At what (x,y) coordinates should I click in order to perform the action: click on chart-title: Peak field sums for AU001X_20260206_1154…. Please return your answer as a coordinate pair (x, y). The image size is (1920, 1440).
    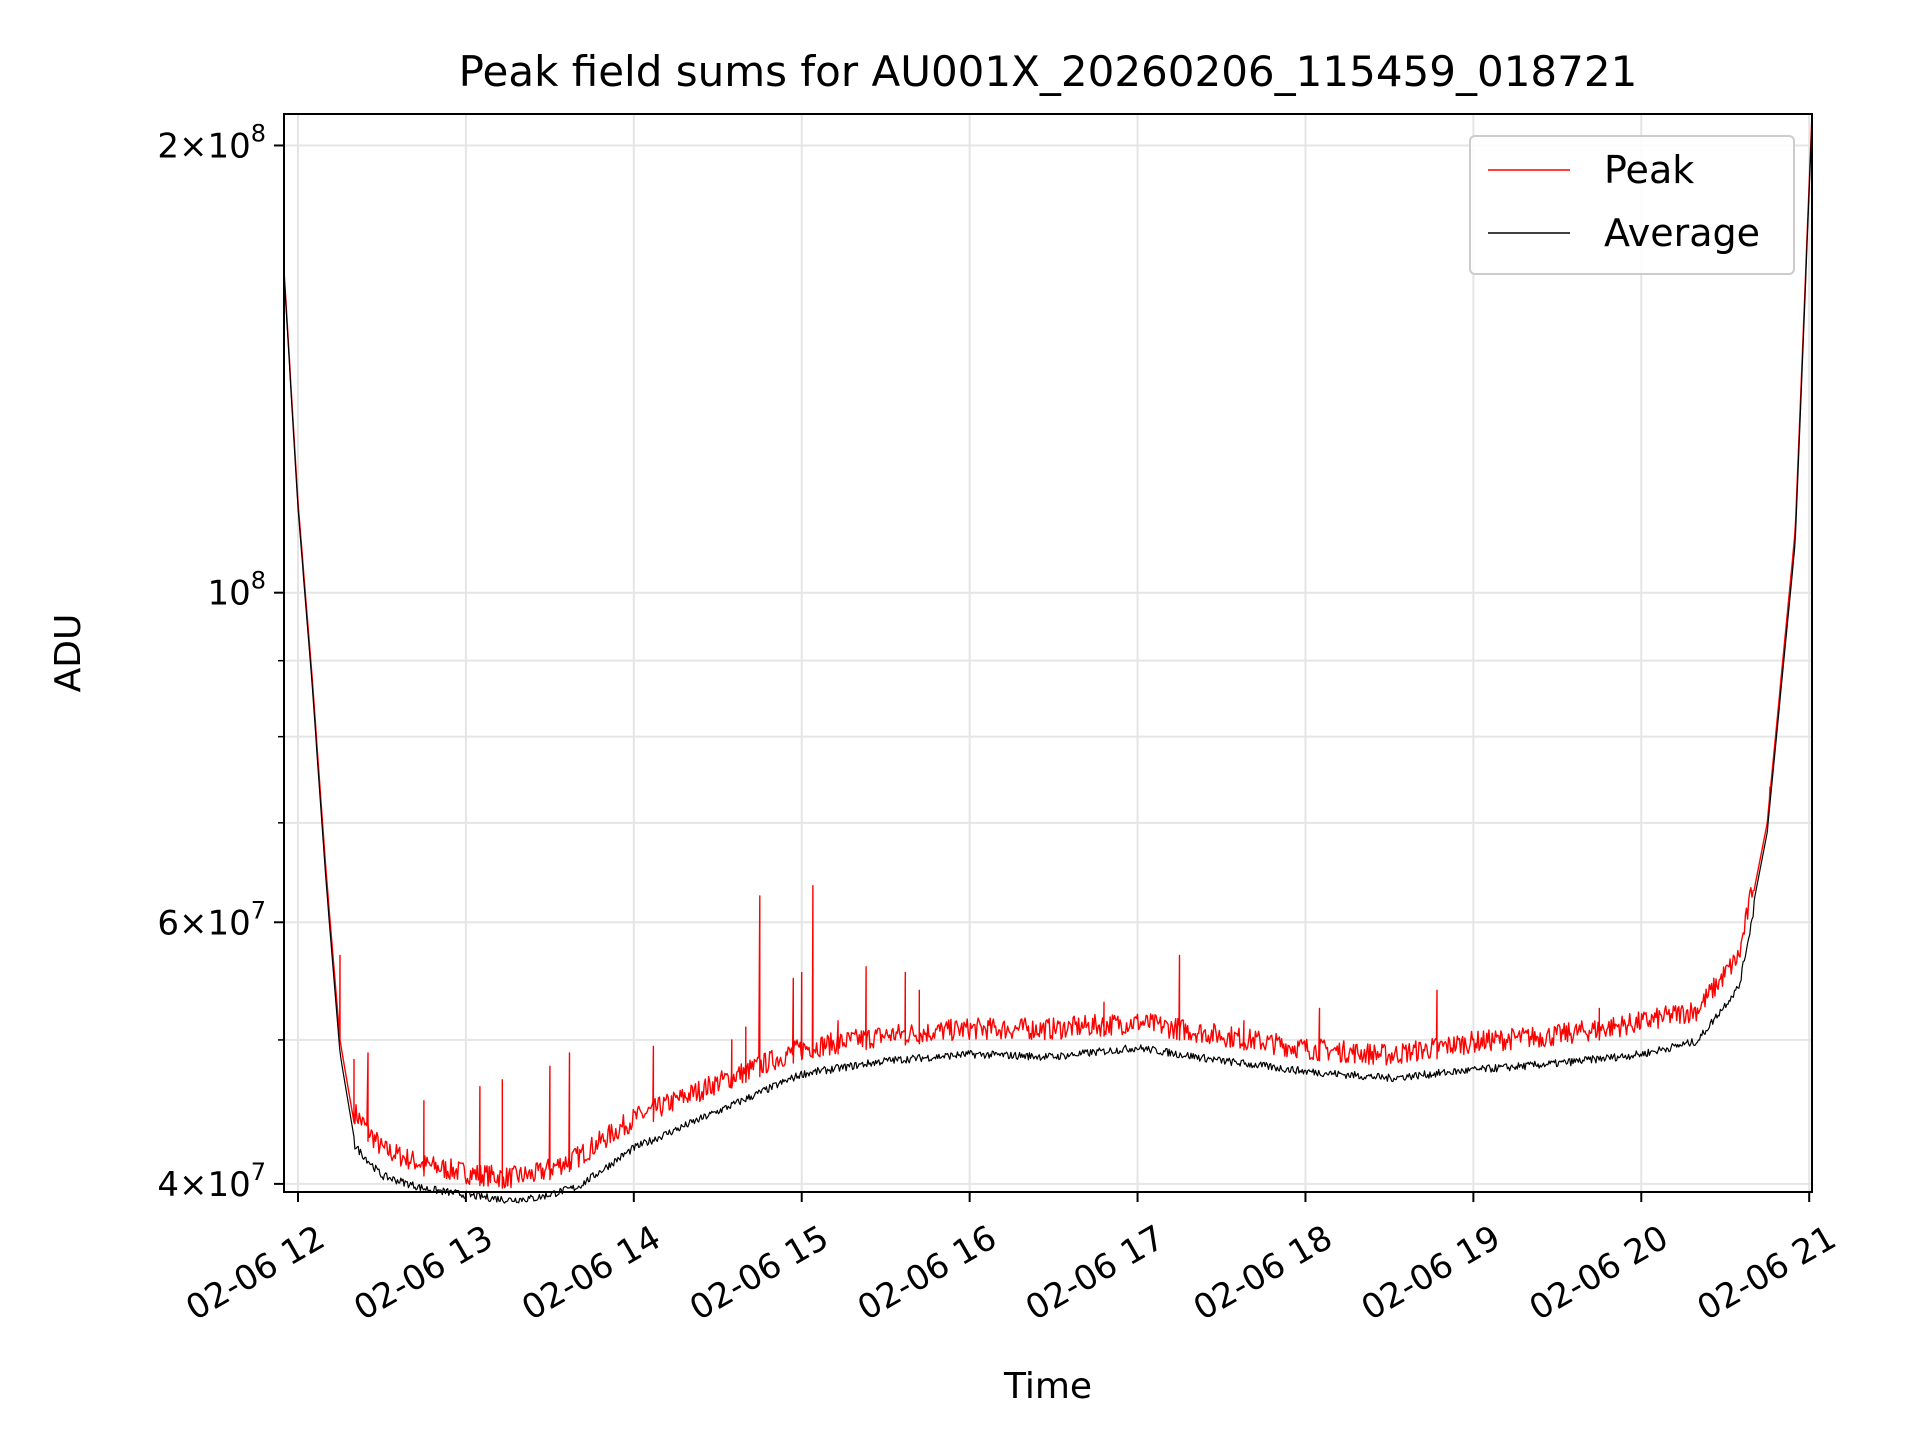
    Looking at the image, I should click on (1048, 71).